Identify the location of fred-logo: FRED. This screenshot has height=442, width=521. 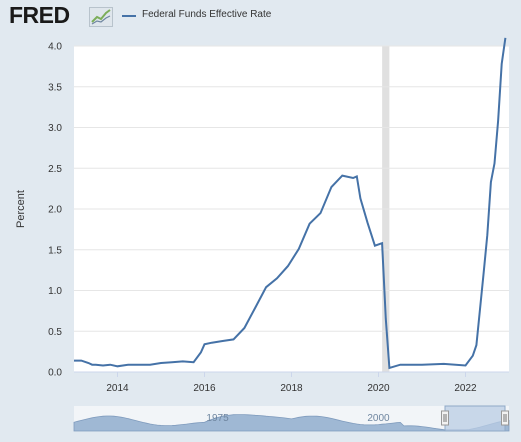
(39, 15).